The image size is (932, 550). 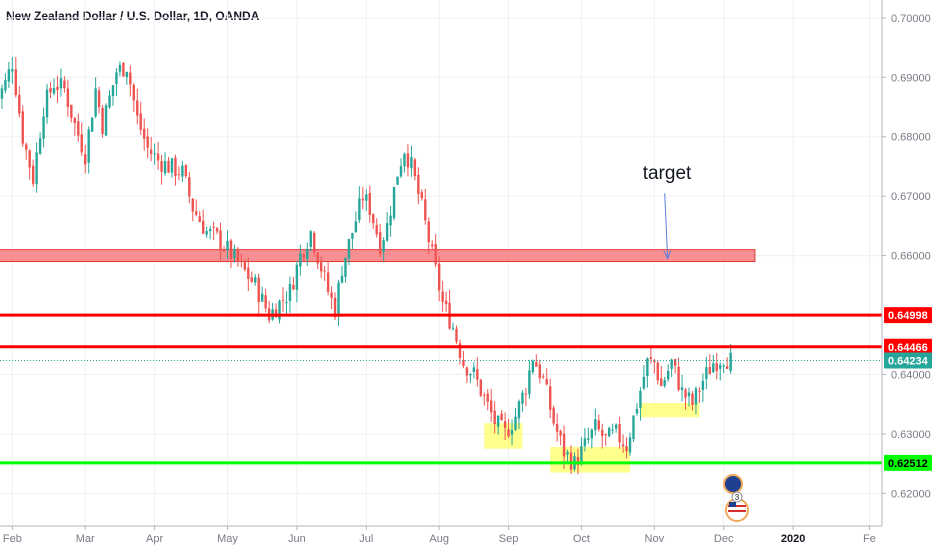 I want to click on level-resistance_2-tag-label: 0.64466, so click(x=908, y=348).